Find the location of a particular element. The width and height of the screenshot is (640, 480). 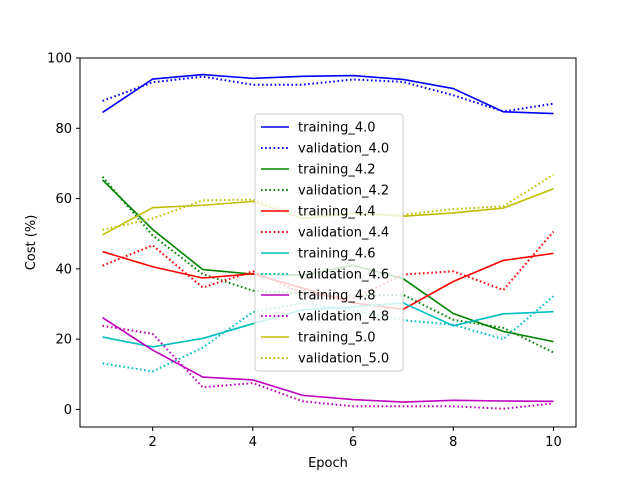

legend-box is located at coordinates (329, 242).